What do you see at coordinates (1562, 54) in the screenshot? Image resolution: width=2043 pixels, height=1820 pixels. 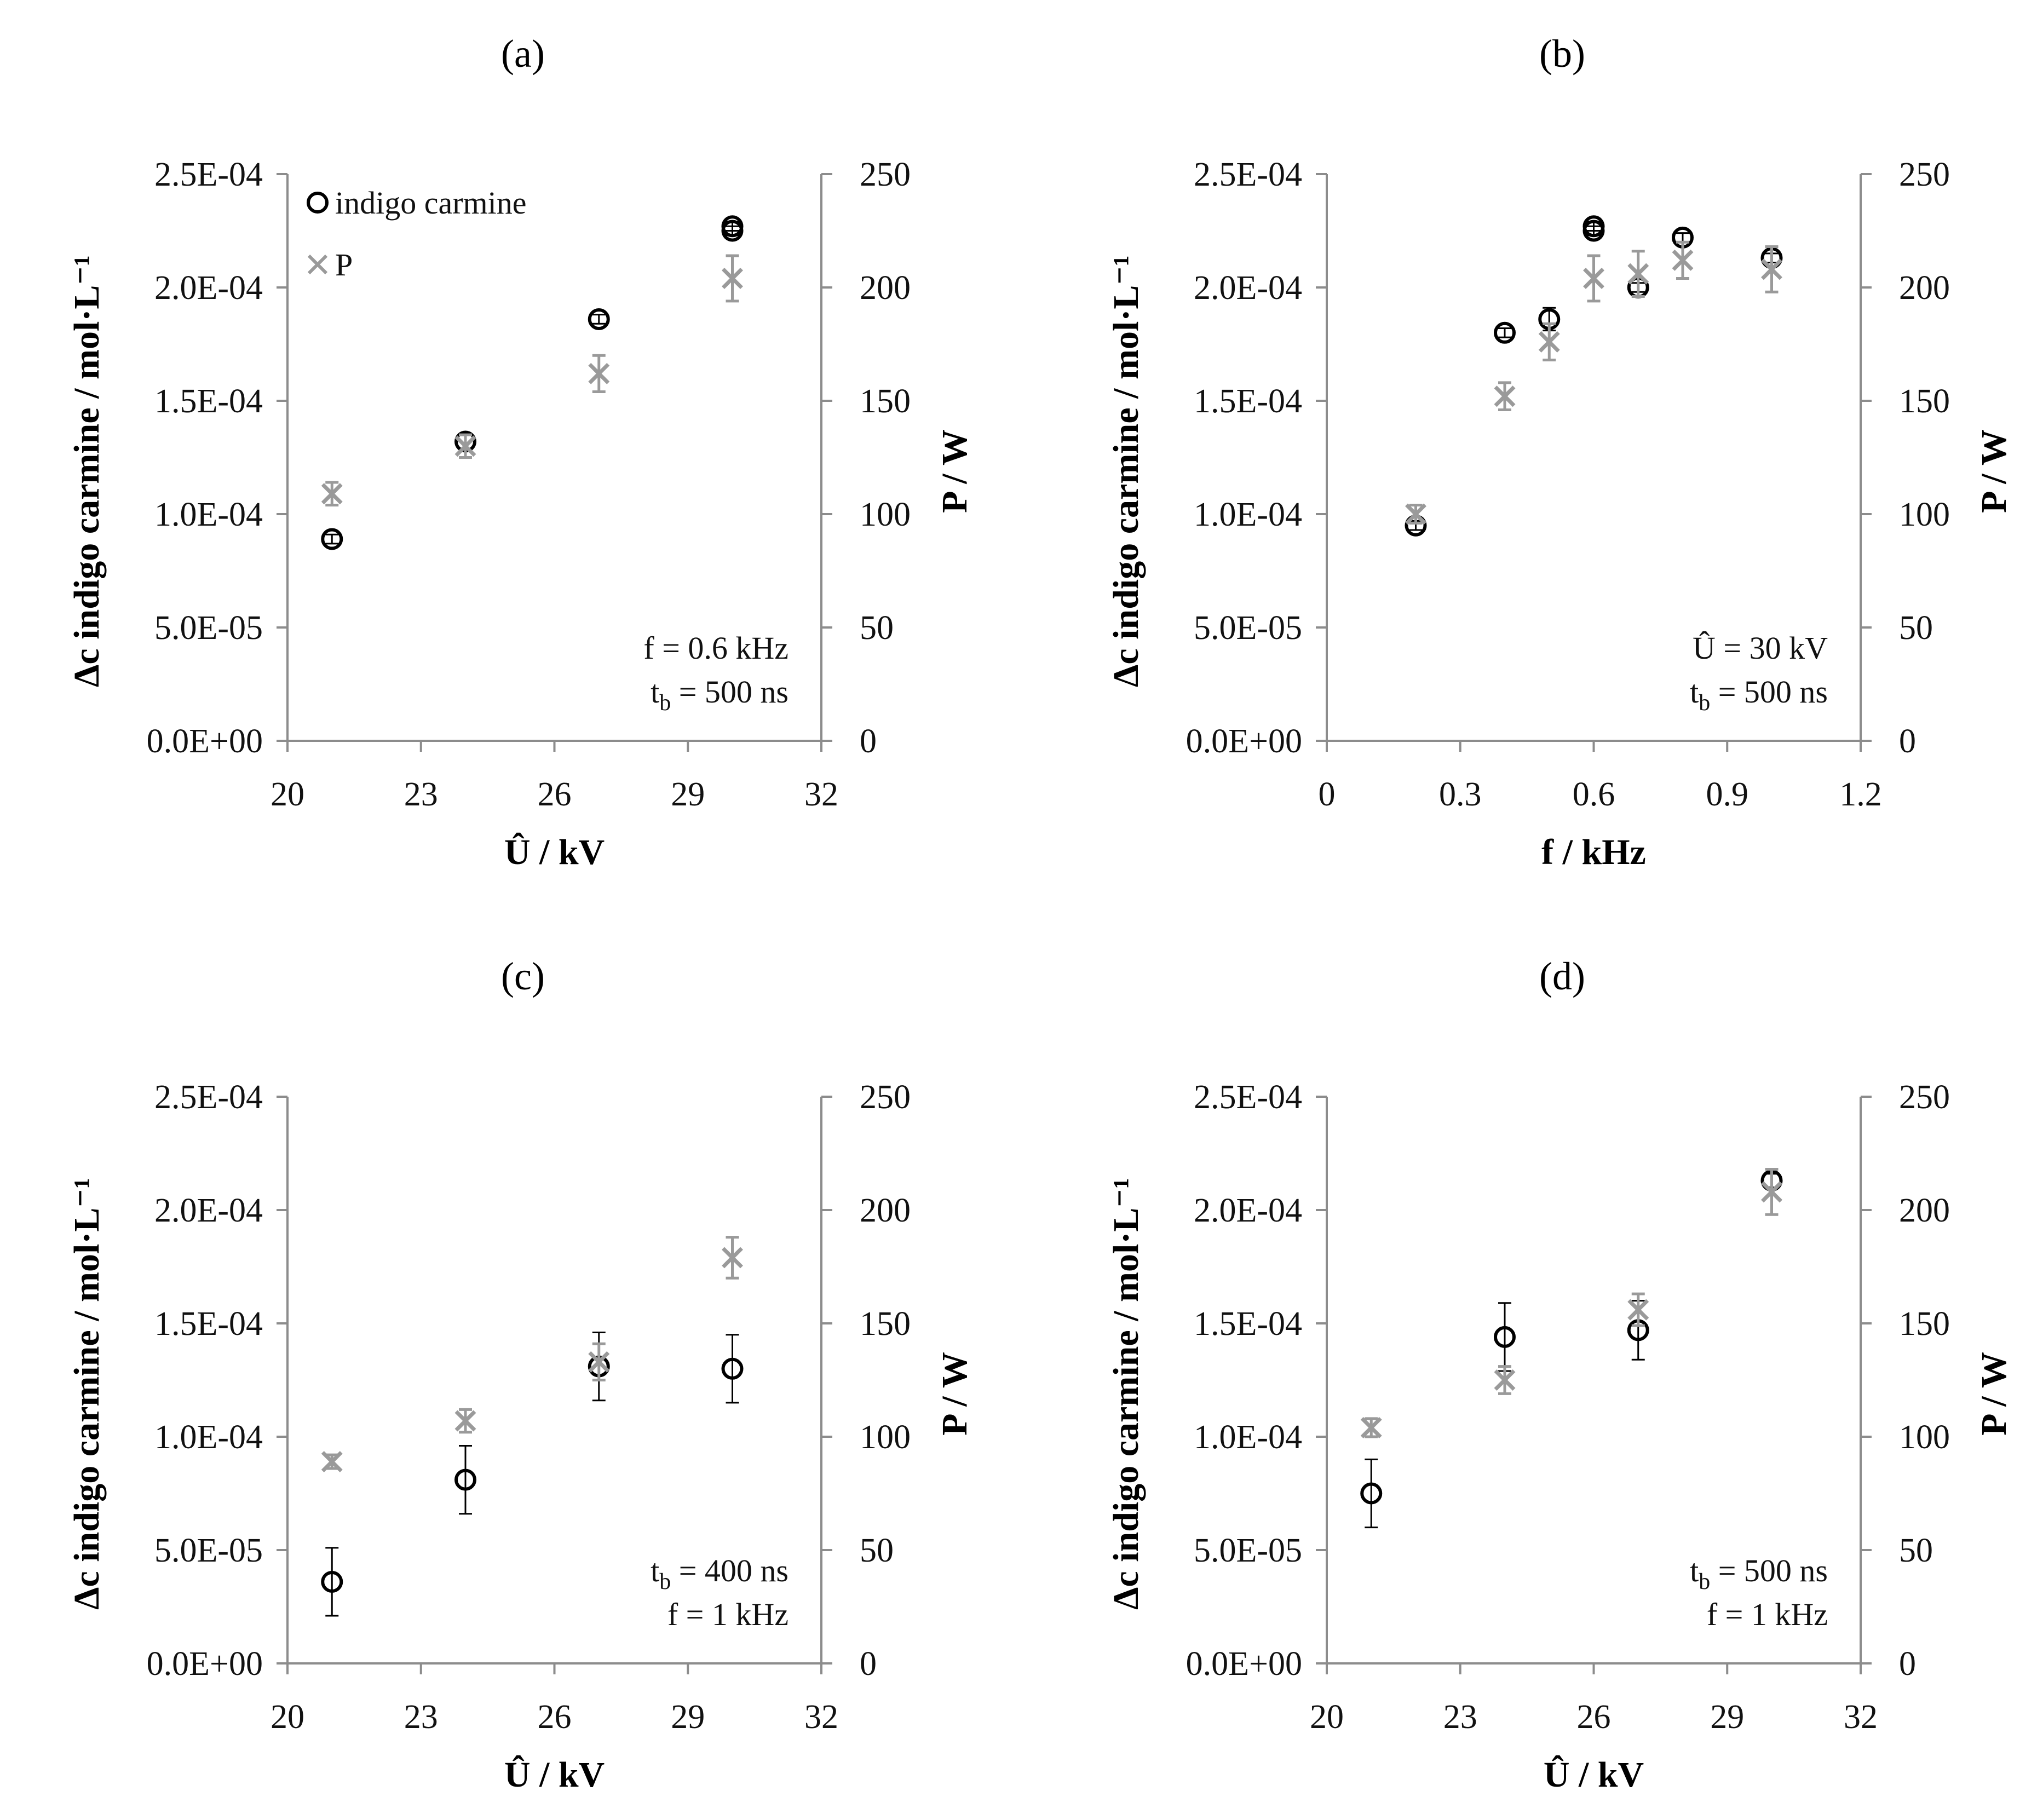 I see `panel-label: (b)` at bounding box center [1562, 54].